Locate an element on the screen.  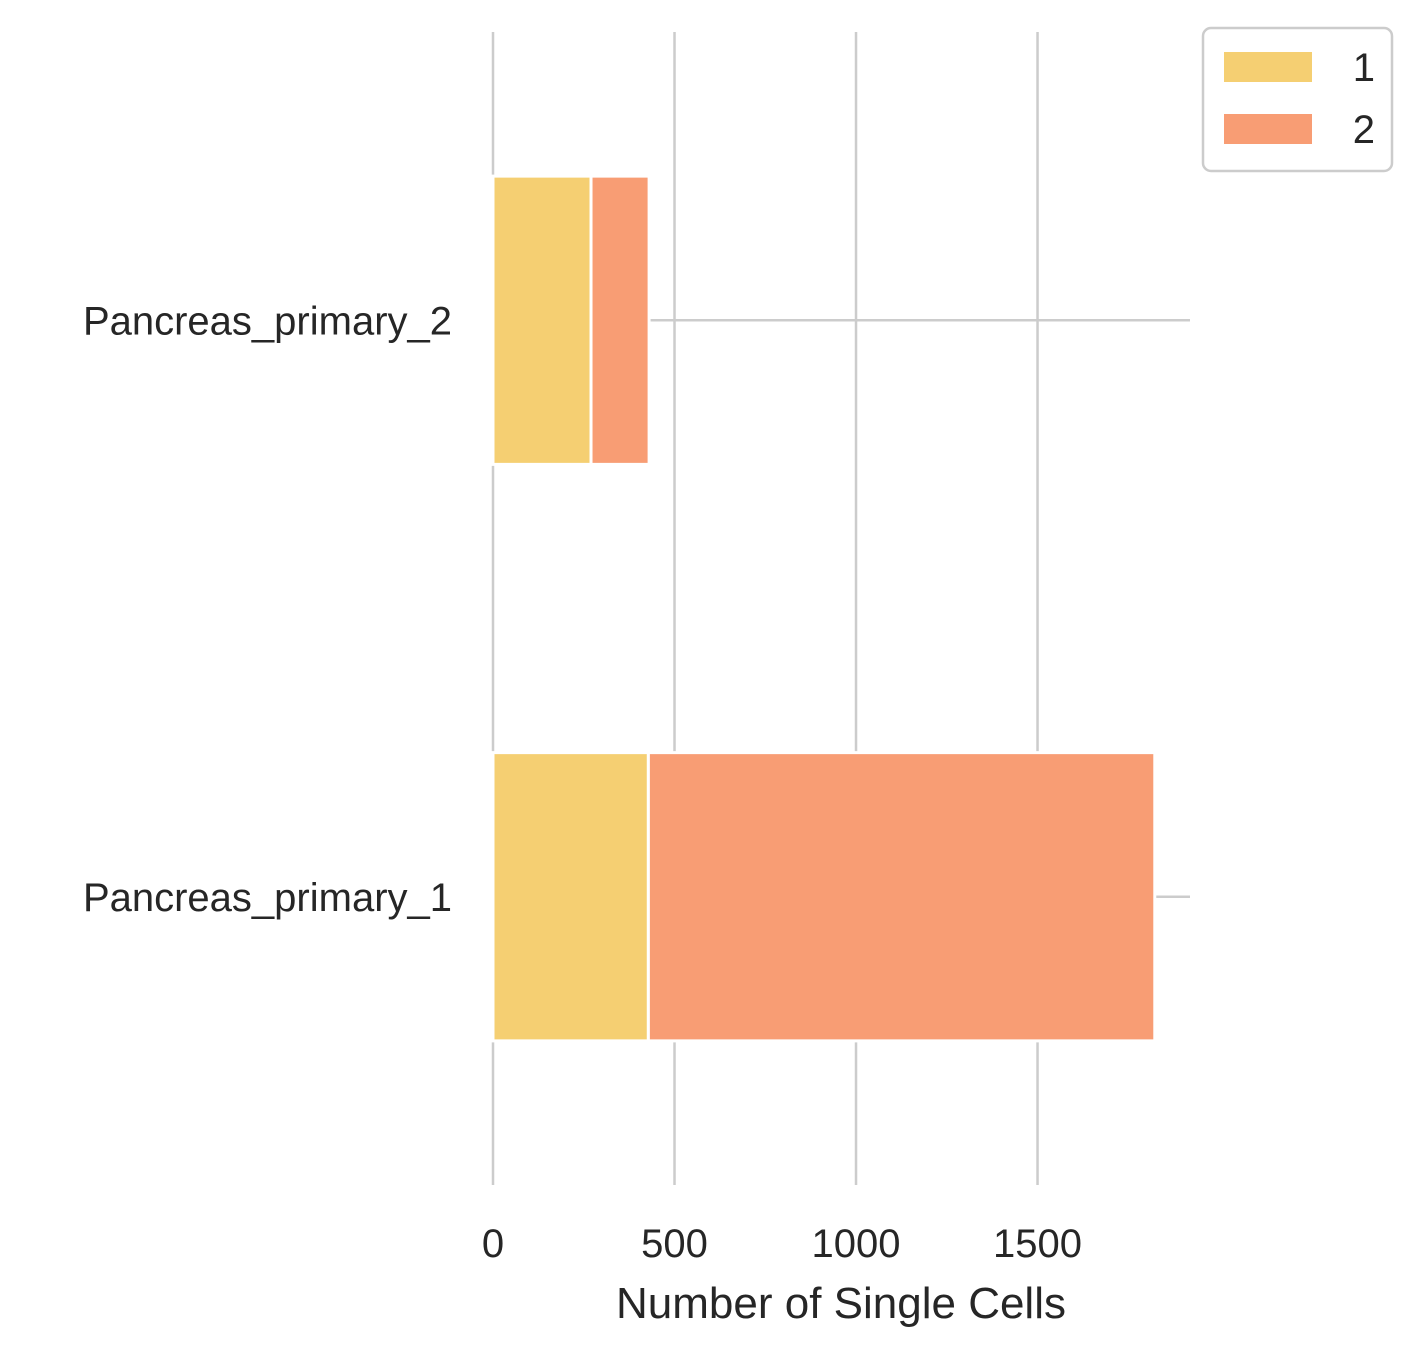
x-tick-label: 1500 is located at coordinates (1037, 1244).